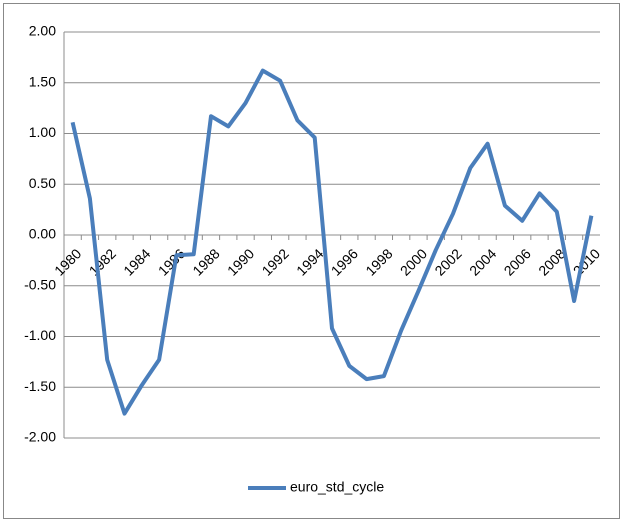 This screenshot has height=524, width=624. What do you see at coordinates (40, 335) in the screenshot?
I see `y-tick-label: -1.00` at bounding box center [40, 335].